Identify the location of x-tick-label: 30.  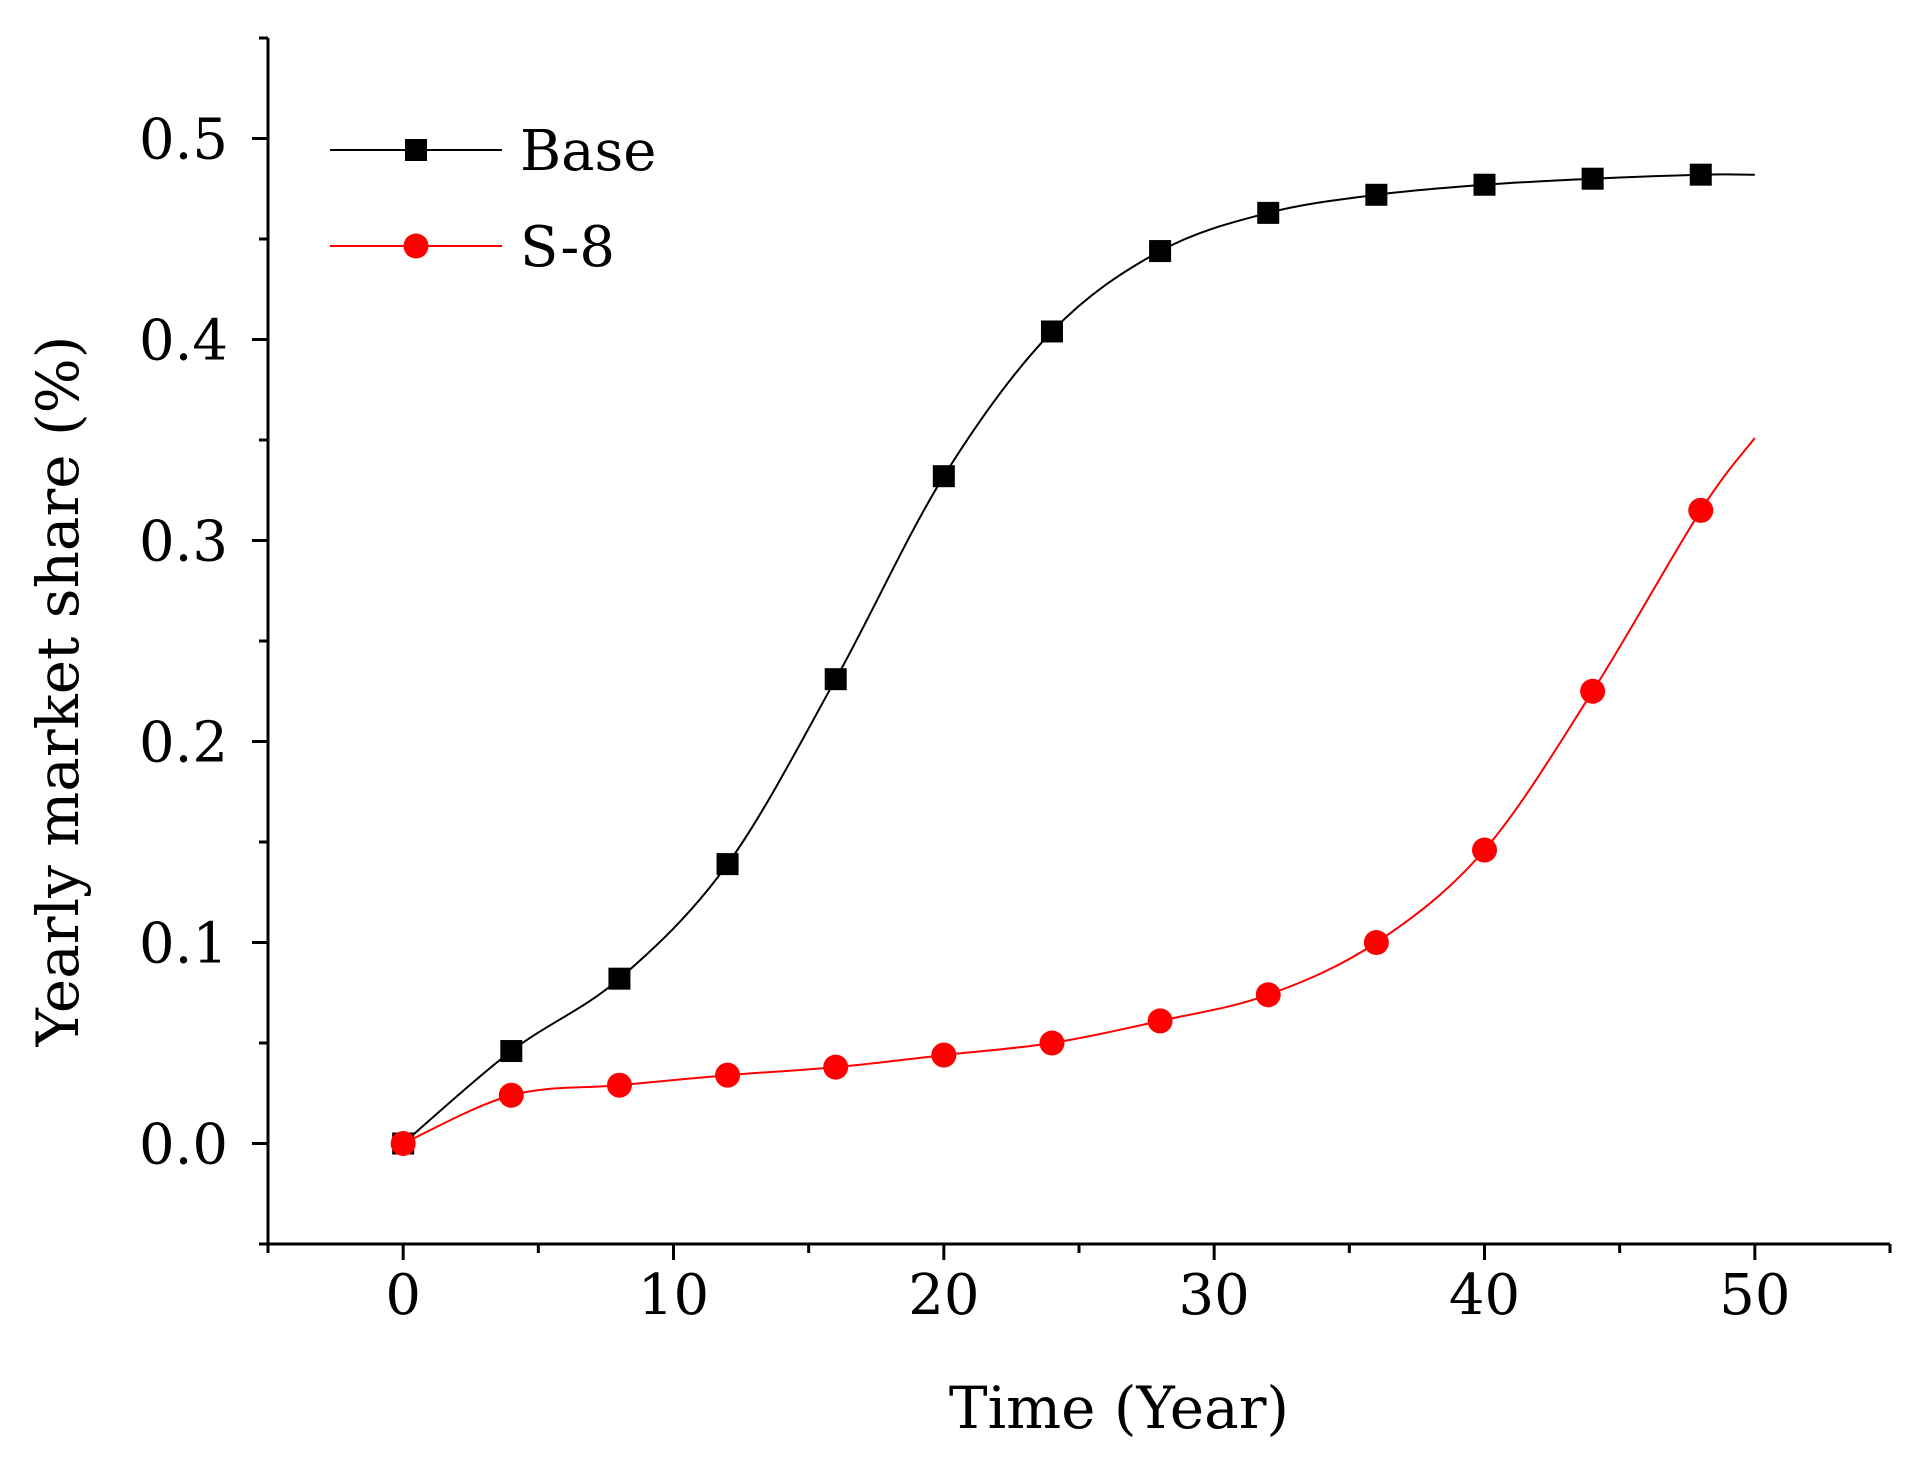
(1214, 1295).